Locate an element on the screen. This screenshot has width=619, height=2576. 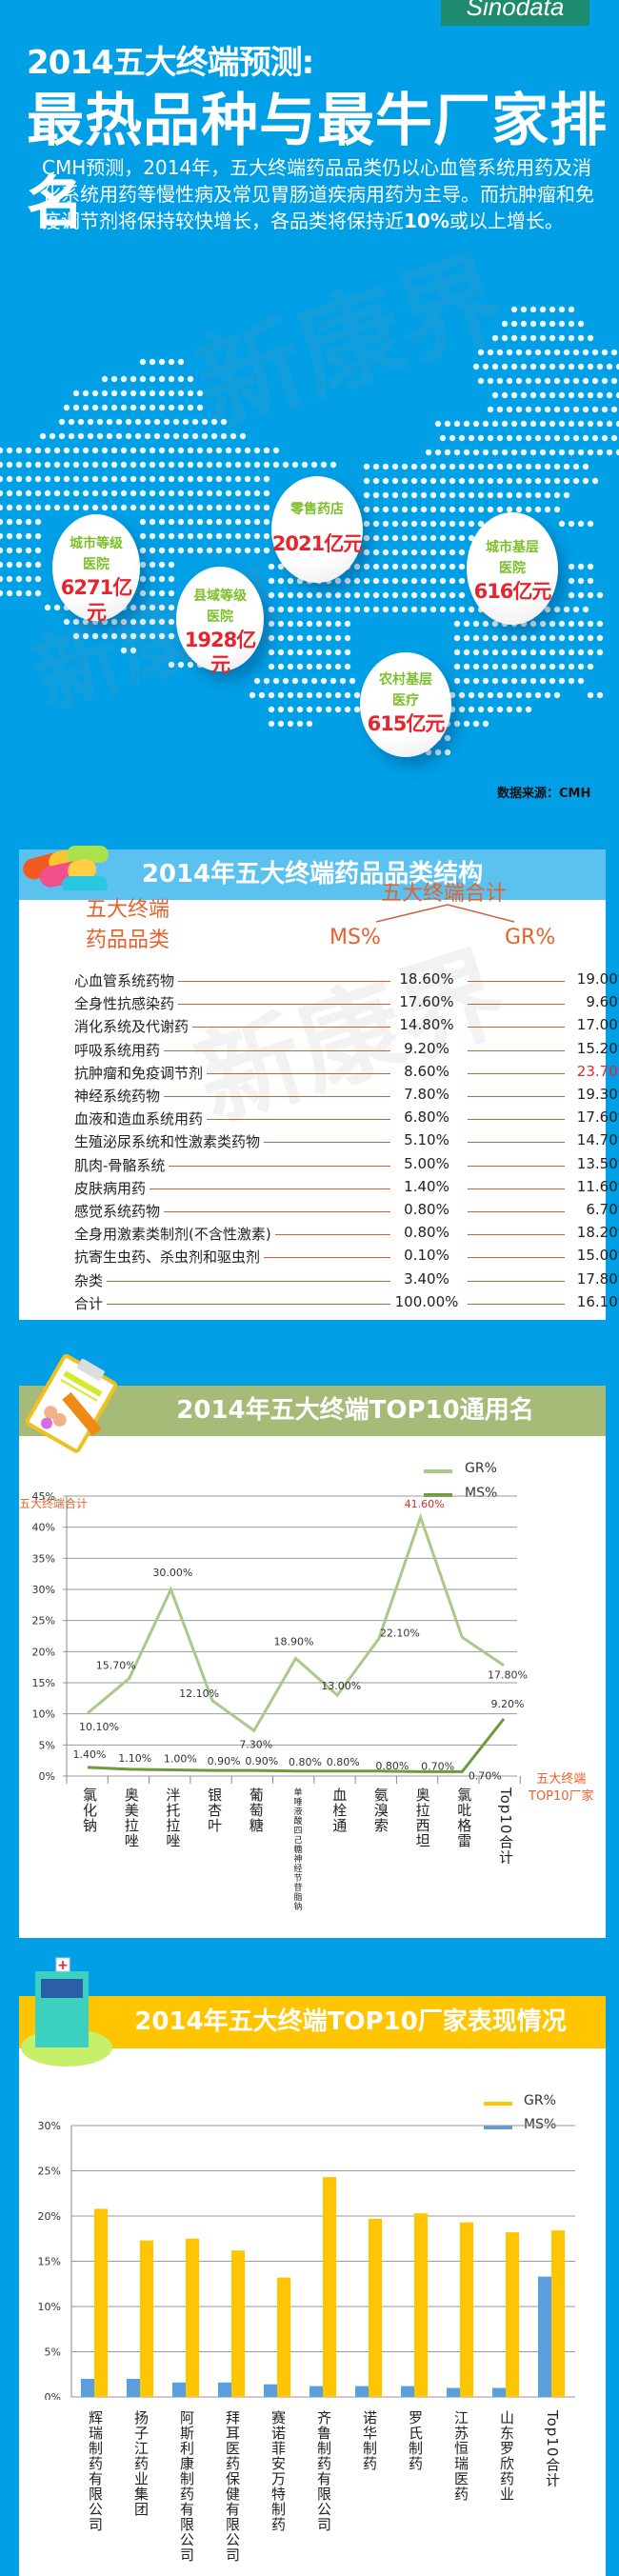
ms-value: 100.00% is located at coordinates (426, 1301).